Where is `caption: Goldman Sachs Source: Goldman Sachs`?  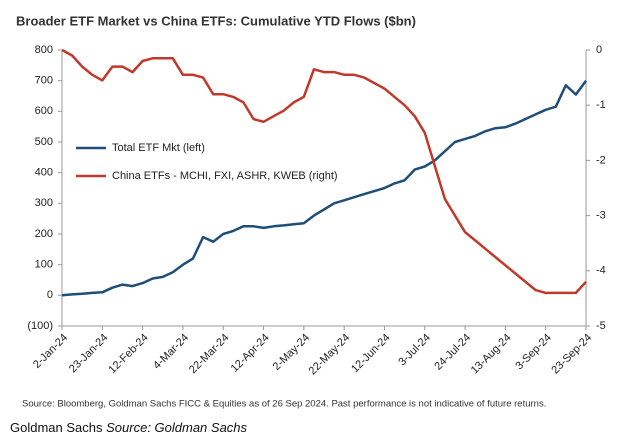 caption: Goldman Sachs Source: Goldman Sachs is located at coordinates (129, 427).